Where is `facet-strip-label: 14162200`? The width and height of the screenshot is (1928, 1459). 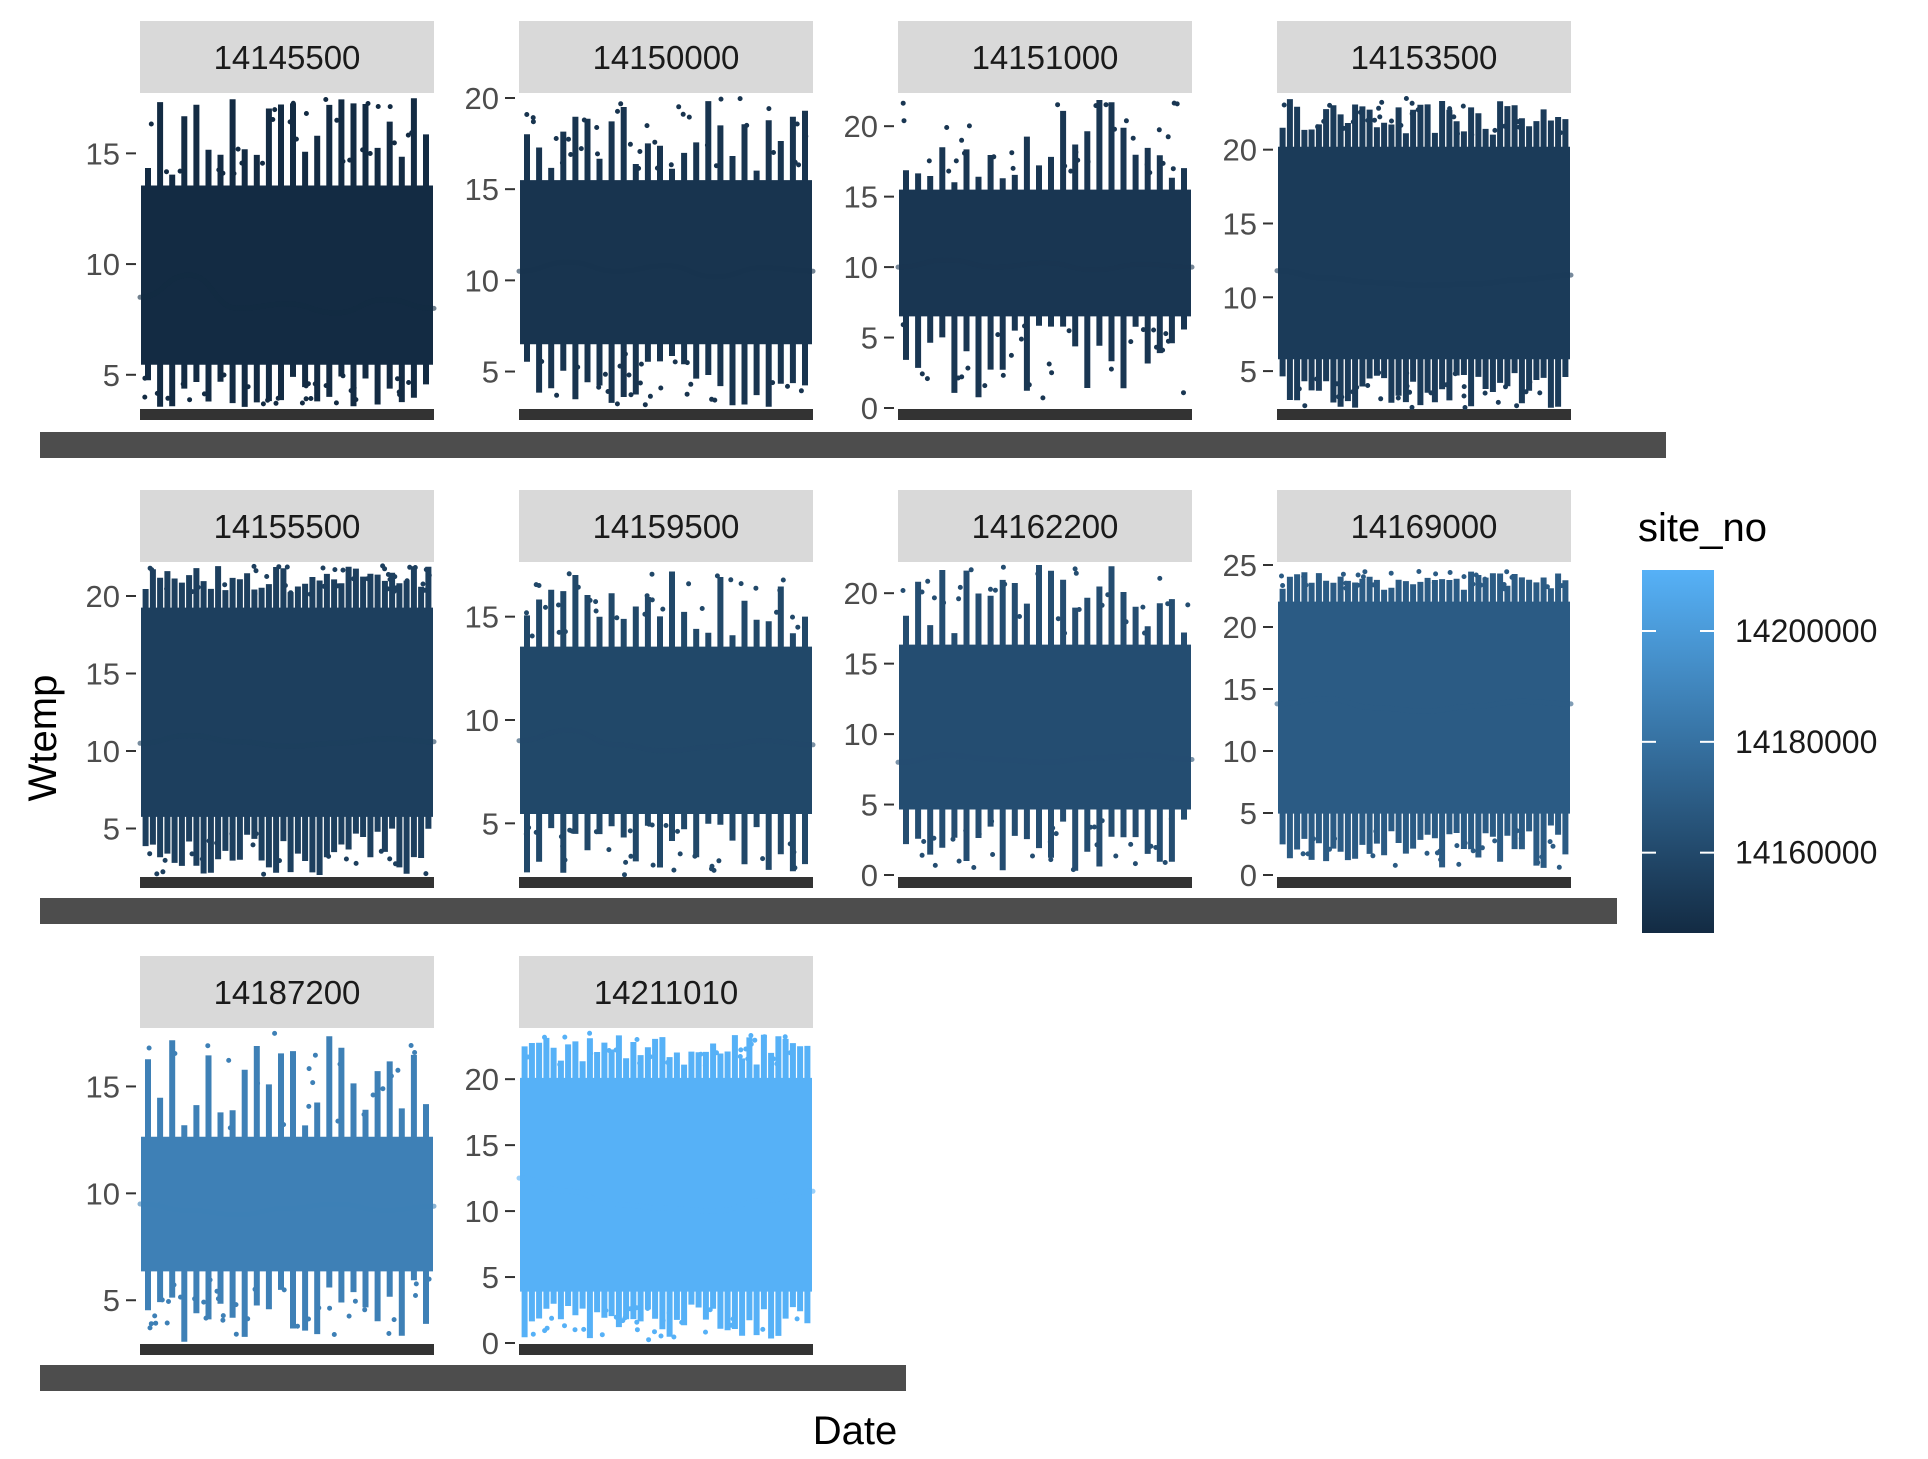
facet-strip-label: 14162200 is located at coordinates (1045, 526).